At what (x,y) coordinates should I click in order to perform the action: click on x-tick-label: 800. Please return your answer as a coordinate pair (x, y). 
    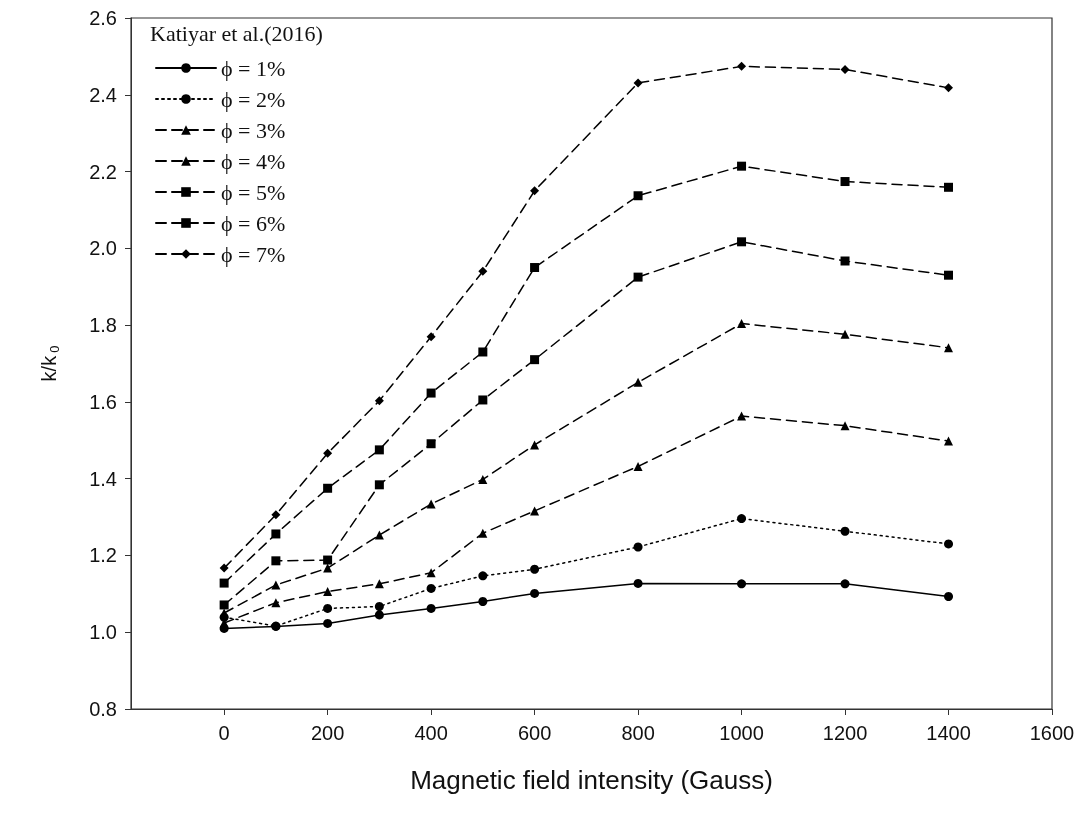
    Looking at the image, I should click on (638, 733).